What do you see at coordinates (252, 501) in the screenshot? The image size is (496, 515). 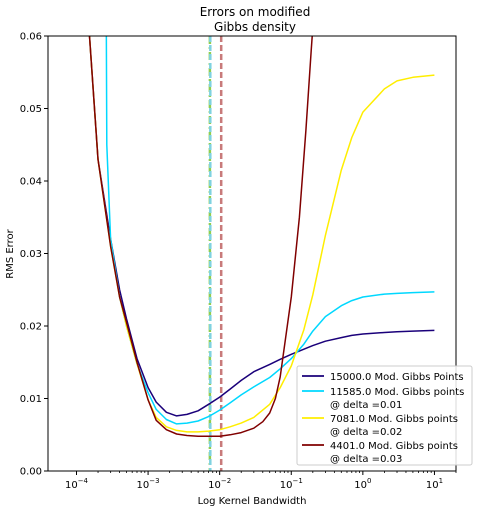 I see `x-axis-label: Log Kernel Bandwidth` at bounding box center [252, 501].